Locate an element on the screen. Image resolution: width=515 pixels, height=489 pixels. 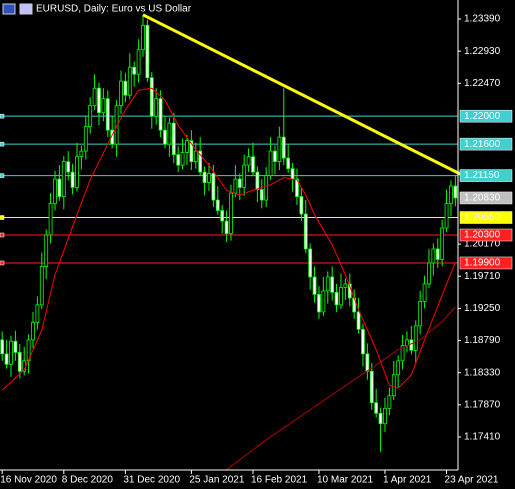
y-tick-label: 1.19250 is located at coordinates (482, 308).